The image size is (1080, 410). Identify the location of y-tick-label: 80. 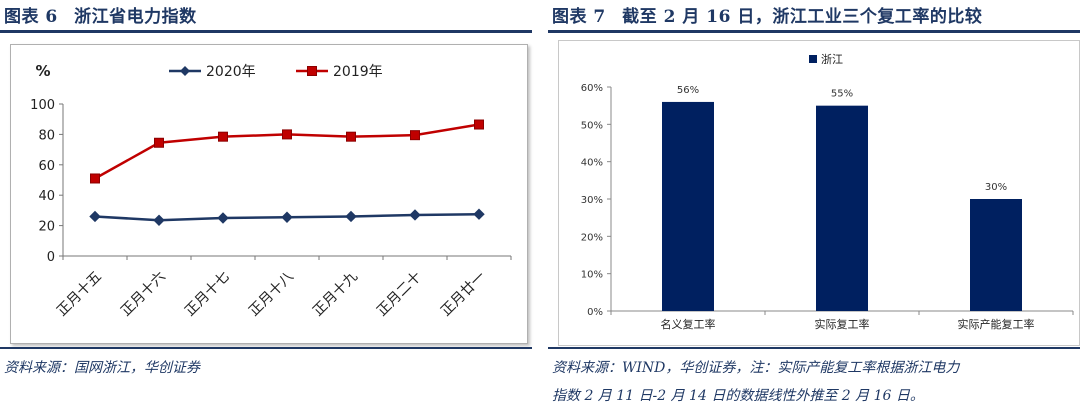
(46, 135).